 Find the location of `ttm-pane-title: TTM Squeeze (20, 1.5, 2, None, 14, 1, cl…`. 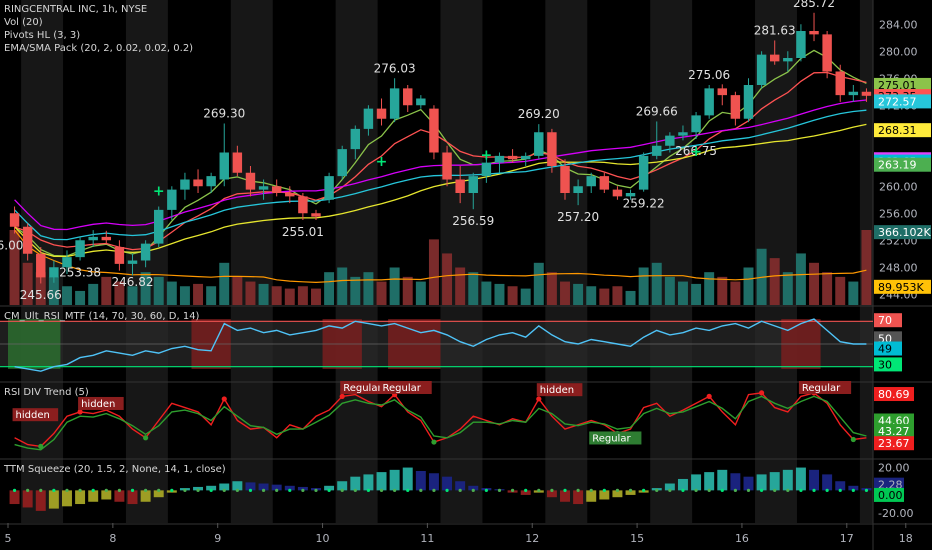

ttm-pane-title: TTM Squeeze (20, 1.5, 2, None, 14, 1, cl… is located at coordinates (115, 469).